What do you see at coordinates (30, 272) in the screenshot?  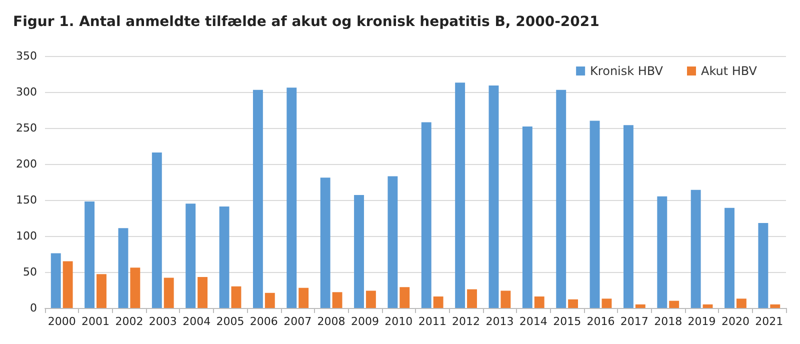 I see `y-tick-label: 50` at bounding box center [30, 272].